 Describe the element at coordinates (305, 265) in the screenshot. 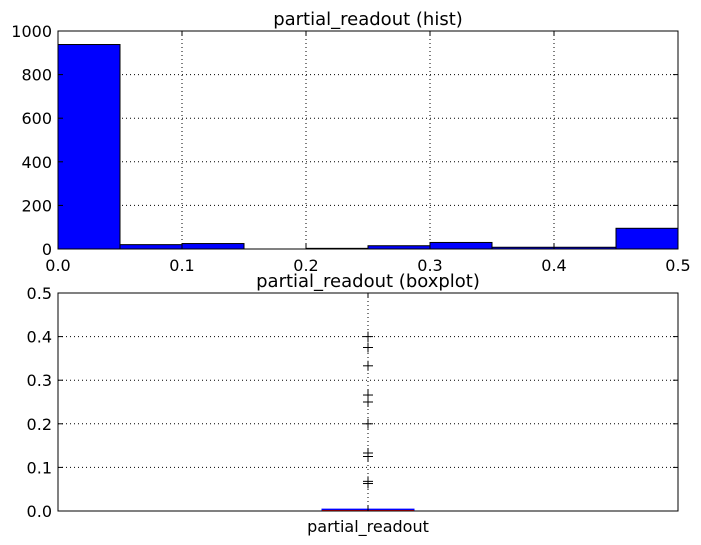

I see `hist-x-tick-label: 0.2` at that location.